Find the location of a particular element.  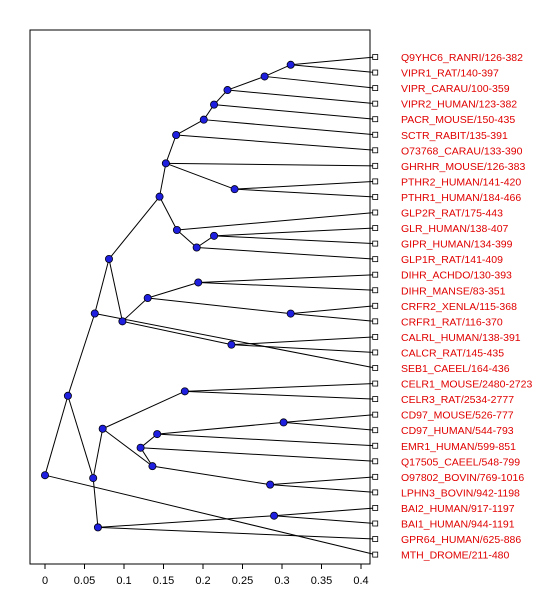

leaf-label: DIHR_MANSE/83-351 is located at coordinates (453, 291).